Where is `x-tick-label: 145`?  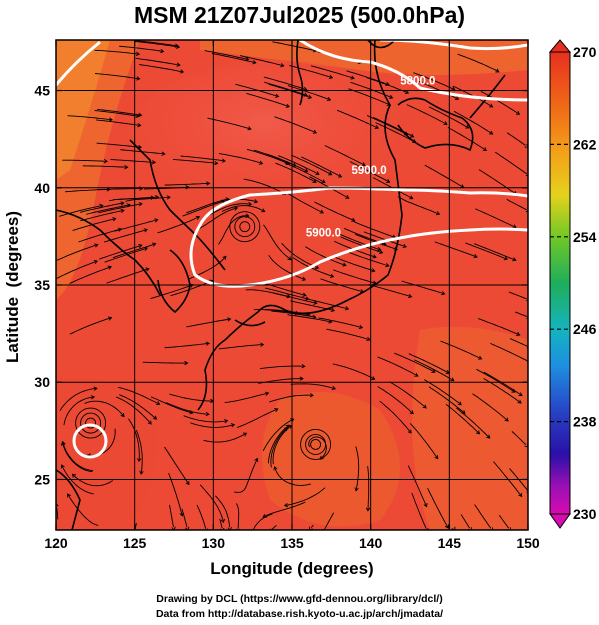
x-tick-label: 145 is located at coordinates (450, 543).